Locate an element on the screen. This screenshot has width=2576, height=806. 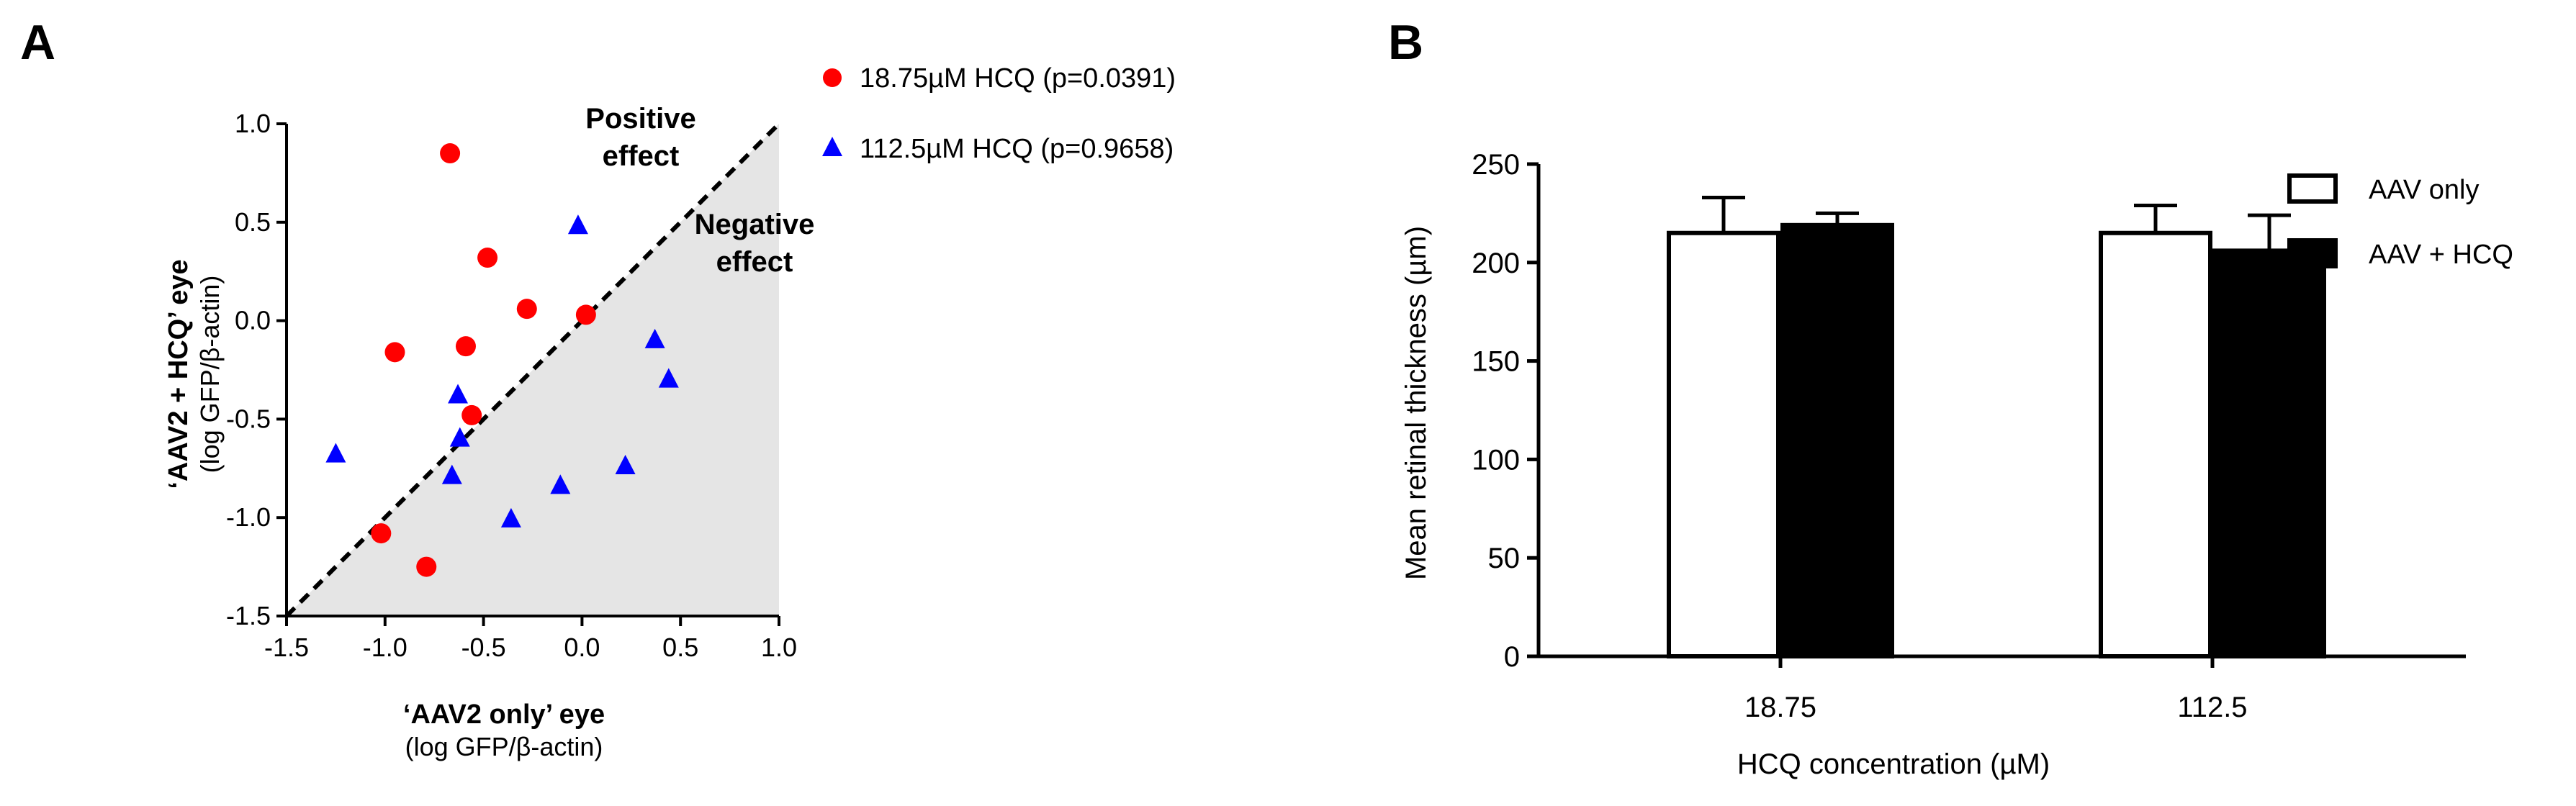
negative-effect-region is located at coordinates (533, 370).